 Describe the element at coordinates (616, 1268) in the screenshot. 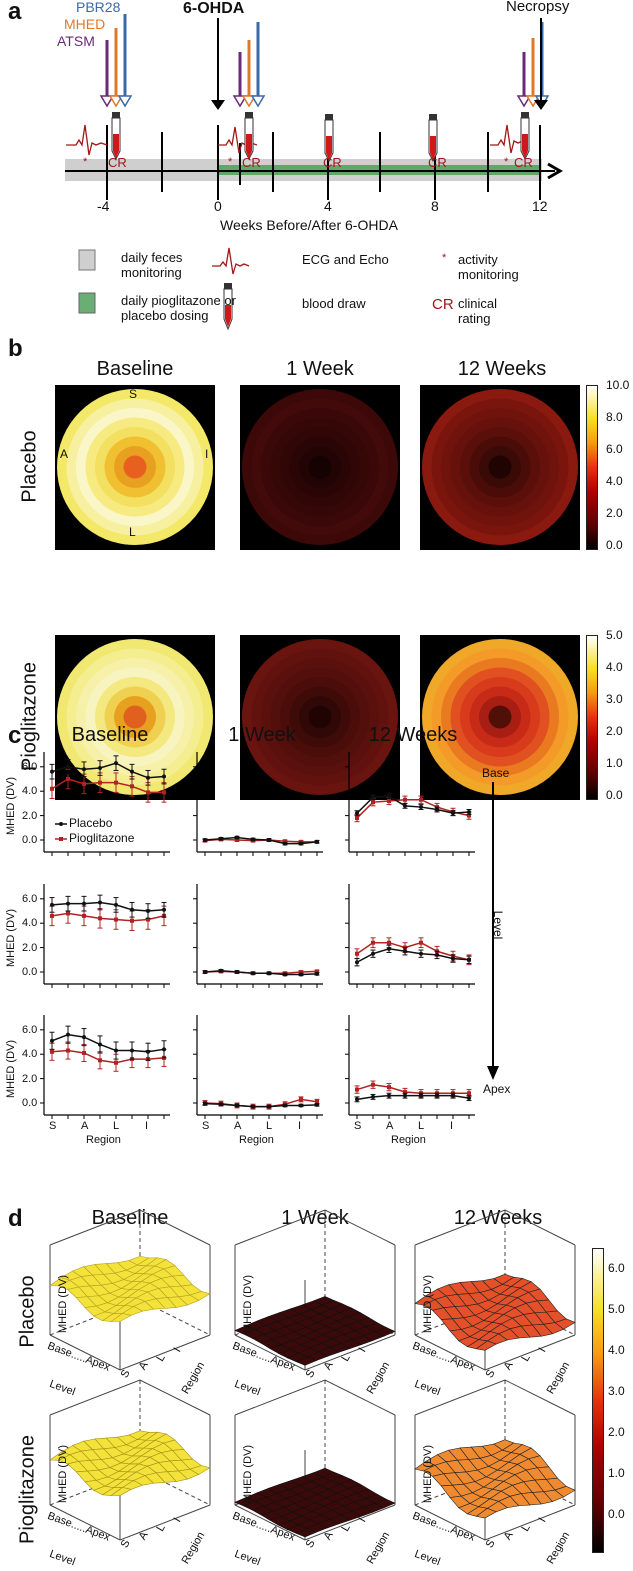

I see `colorbar-tick-label: 6.0` at that location.